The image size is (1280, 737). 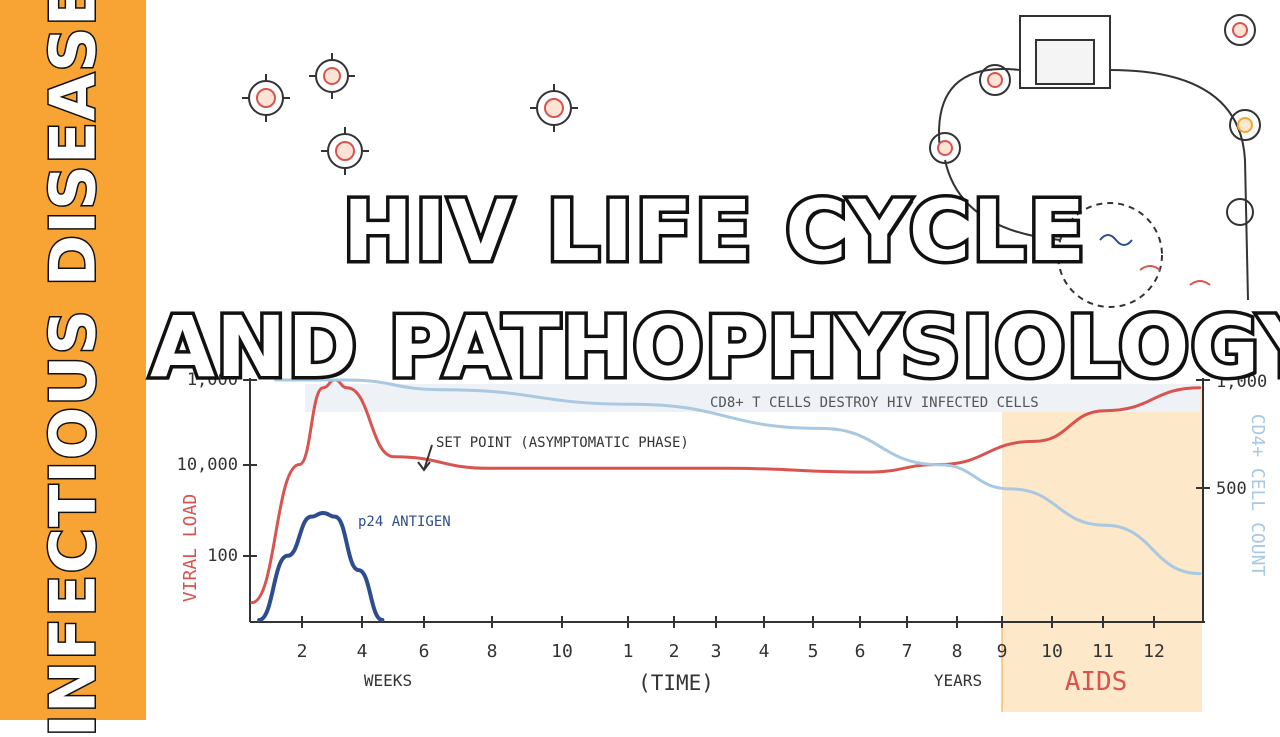 I want to click on x-tick-label: 11, so click(x=1103, y=651).